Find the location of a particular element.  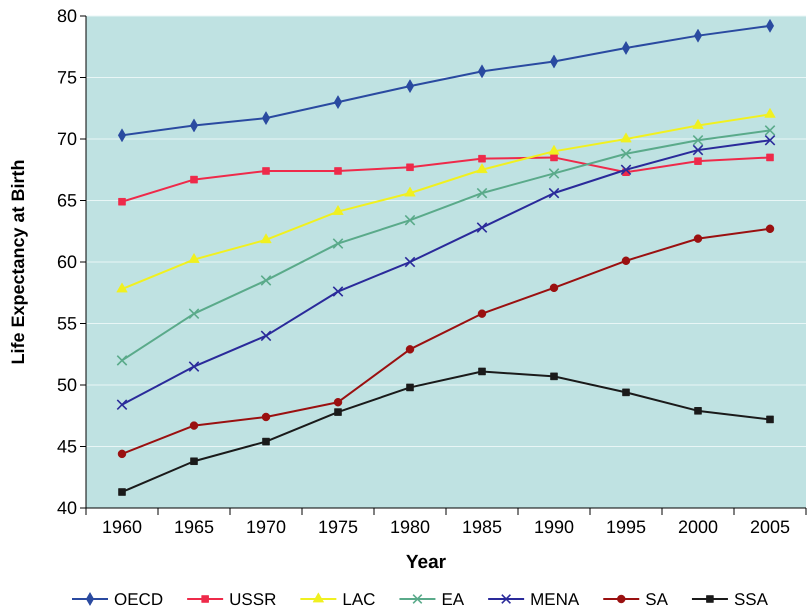

y-tick-label: 80 is located at coordinates (66, 16).